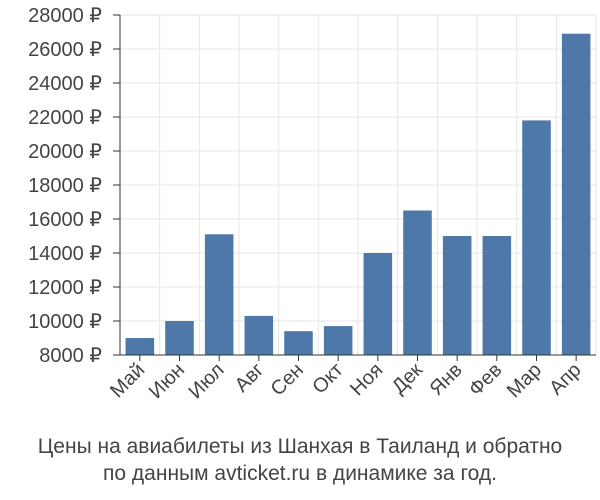 The image size is (600, 500). Describe the element at coordinates (407, 378) in the screenshot. I see `x-tick-label: Дек` at that location.